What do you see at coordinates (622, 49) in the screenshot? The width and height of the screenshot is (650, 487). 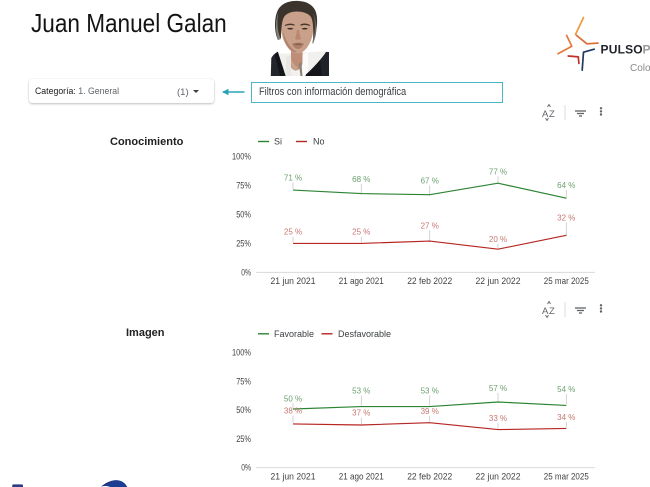 I see `svg-text: PULSO` at bounding box center [622, 49].